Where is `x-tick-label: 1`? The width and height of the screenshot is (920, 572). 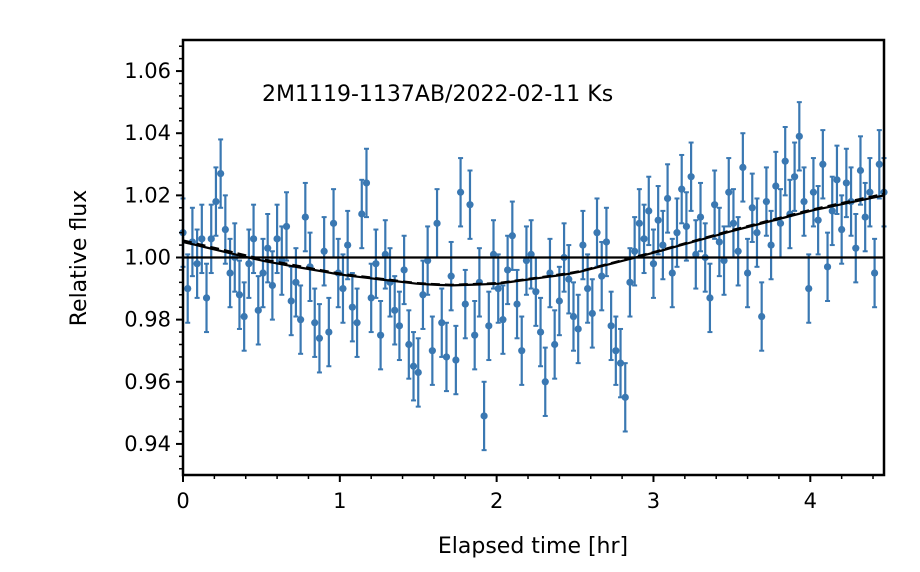 x-tick-label: 1 is located at coordinates (339, 501).